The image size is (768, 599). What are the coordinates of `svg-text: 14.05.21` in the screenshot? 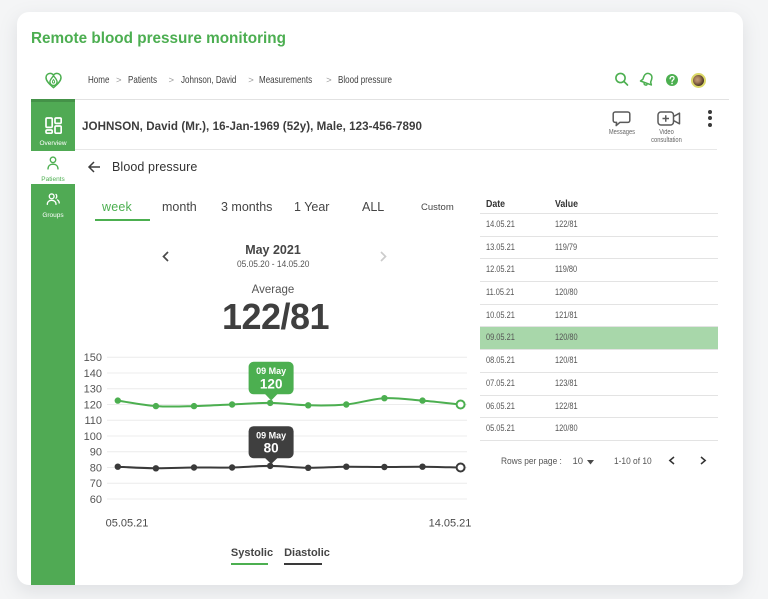 It's located at (450, 524).